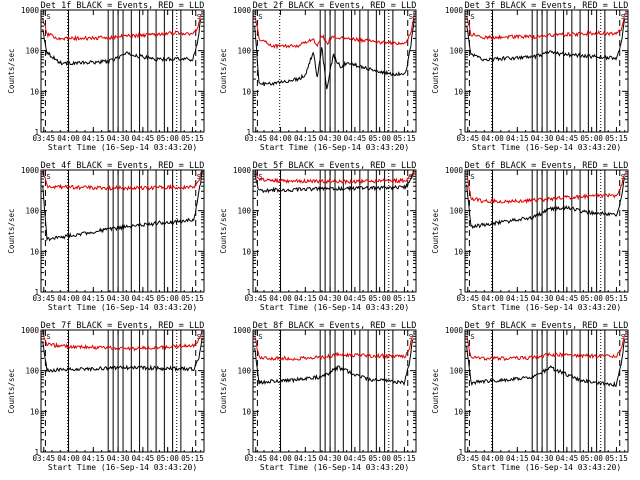 Image resolution: width=640 pixels, height=480 pixels. What do you see at coordinates (335, 166) in the screenshot?
I see `chart-title: Det 5f BLACK = Events, RED = LLD` at bounding box center [335, 166].